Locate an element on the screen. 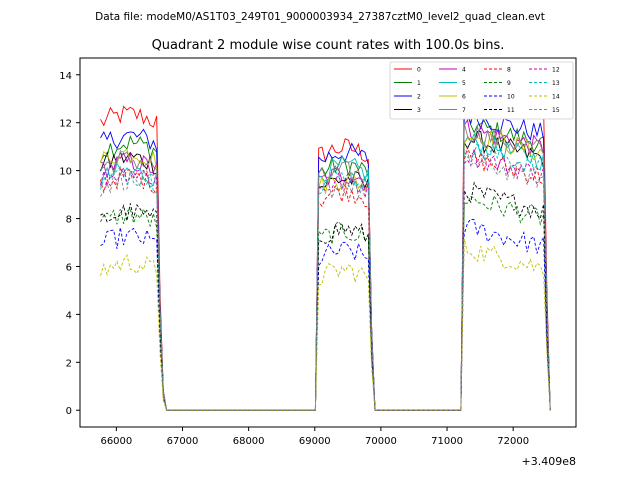 The height and width of the screenshot is (480, 640). y-tick-label: 4 is located at coordinates (69, 315).